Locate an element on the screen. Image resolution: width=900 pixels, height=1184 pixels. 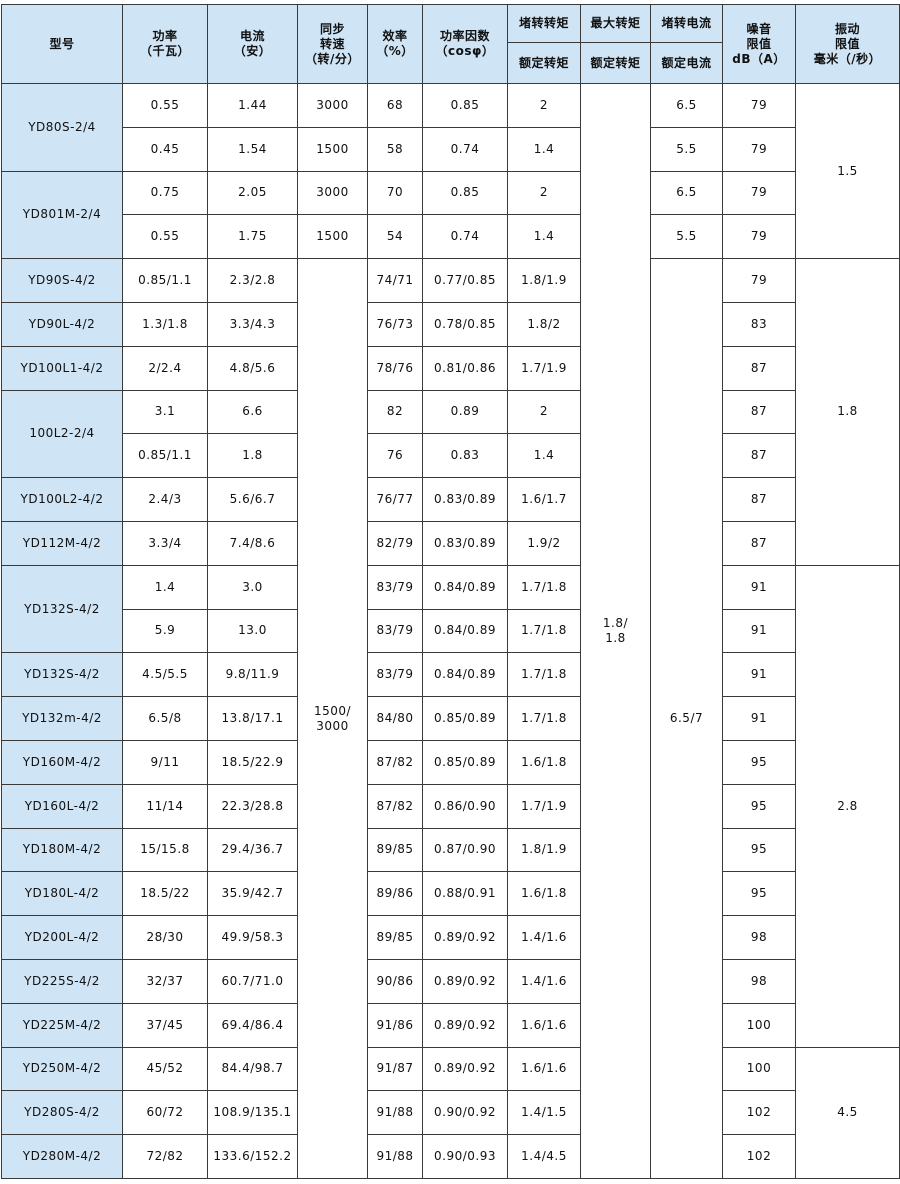
cell-text: 87 is located at coordinates (759, 367).